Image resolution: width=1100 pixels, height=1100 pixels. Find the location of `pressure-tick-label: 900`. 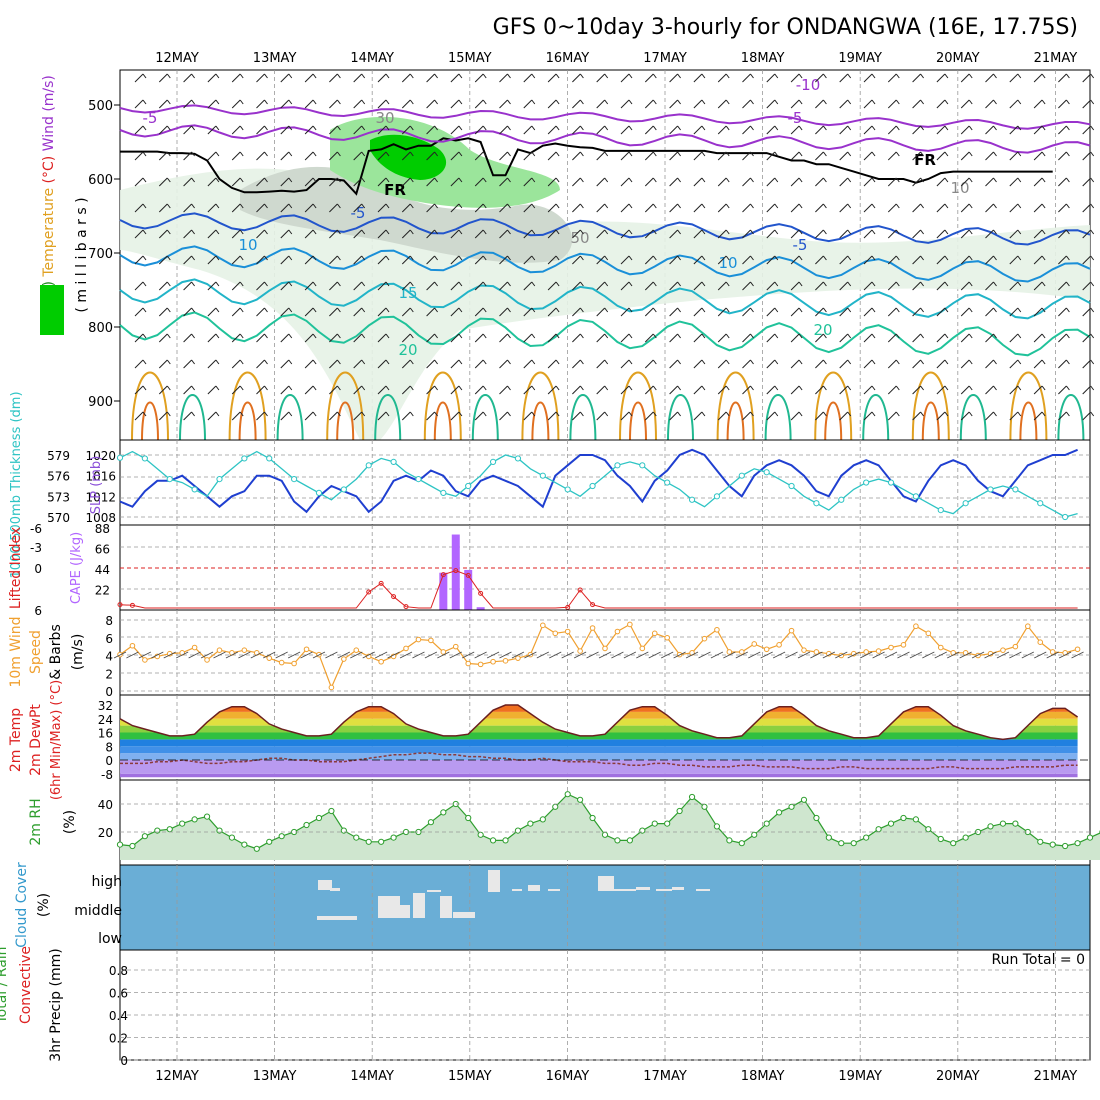

pressure-tick-label: 900 is located at coordinates (100, 402).